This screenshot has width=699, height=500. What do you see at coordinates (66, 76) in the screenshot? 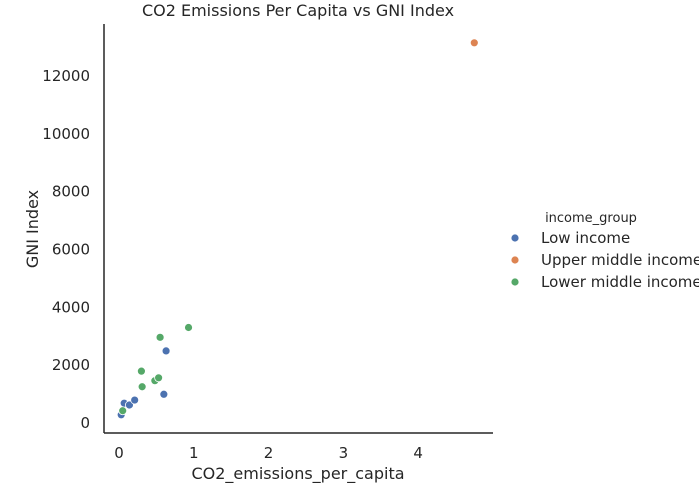
I see `y-tick-label: 12000` at bounding box center [66, 76].